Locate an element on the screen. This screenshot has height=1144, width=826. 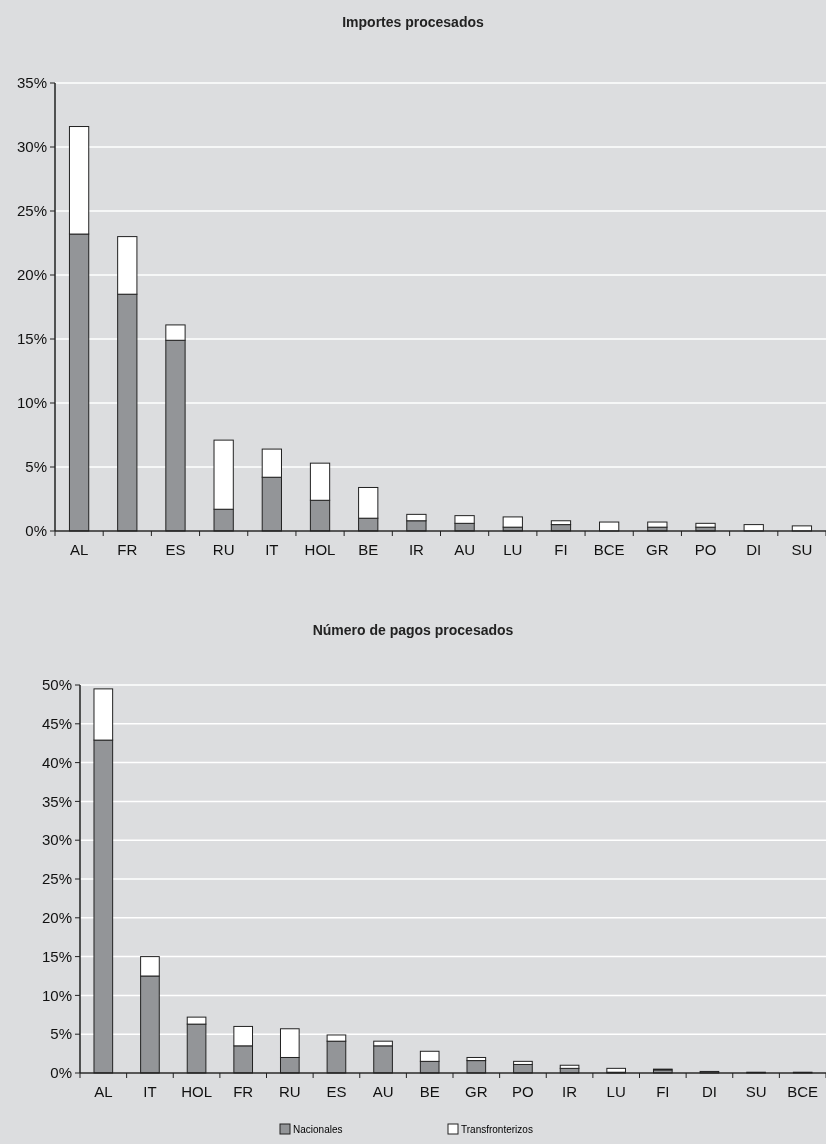
y-tick-label: 45% is located at coordinates (56, 724).